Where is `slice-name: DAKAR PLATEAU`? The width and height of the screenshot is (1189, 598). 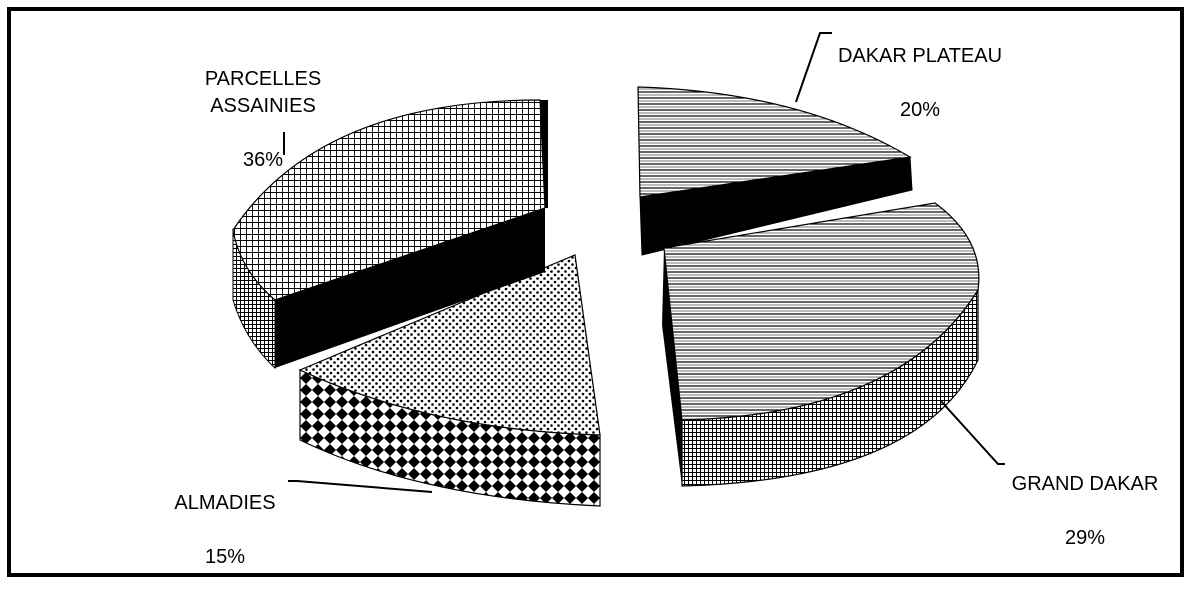
slice-name: DAKAR PLATEAU is located at coordinates (920, 56).